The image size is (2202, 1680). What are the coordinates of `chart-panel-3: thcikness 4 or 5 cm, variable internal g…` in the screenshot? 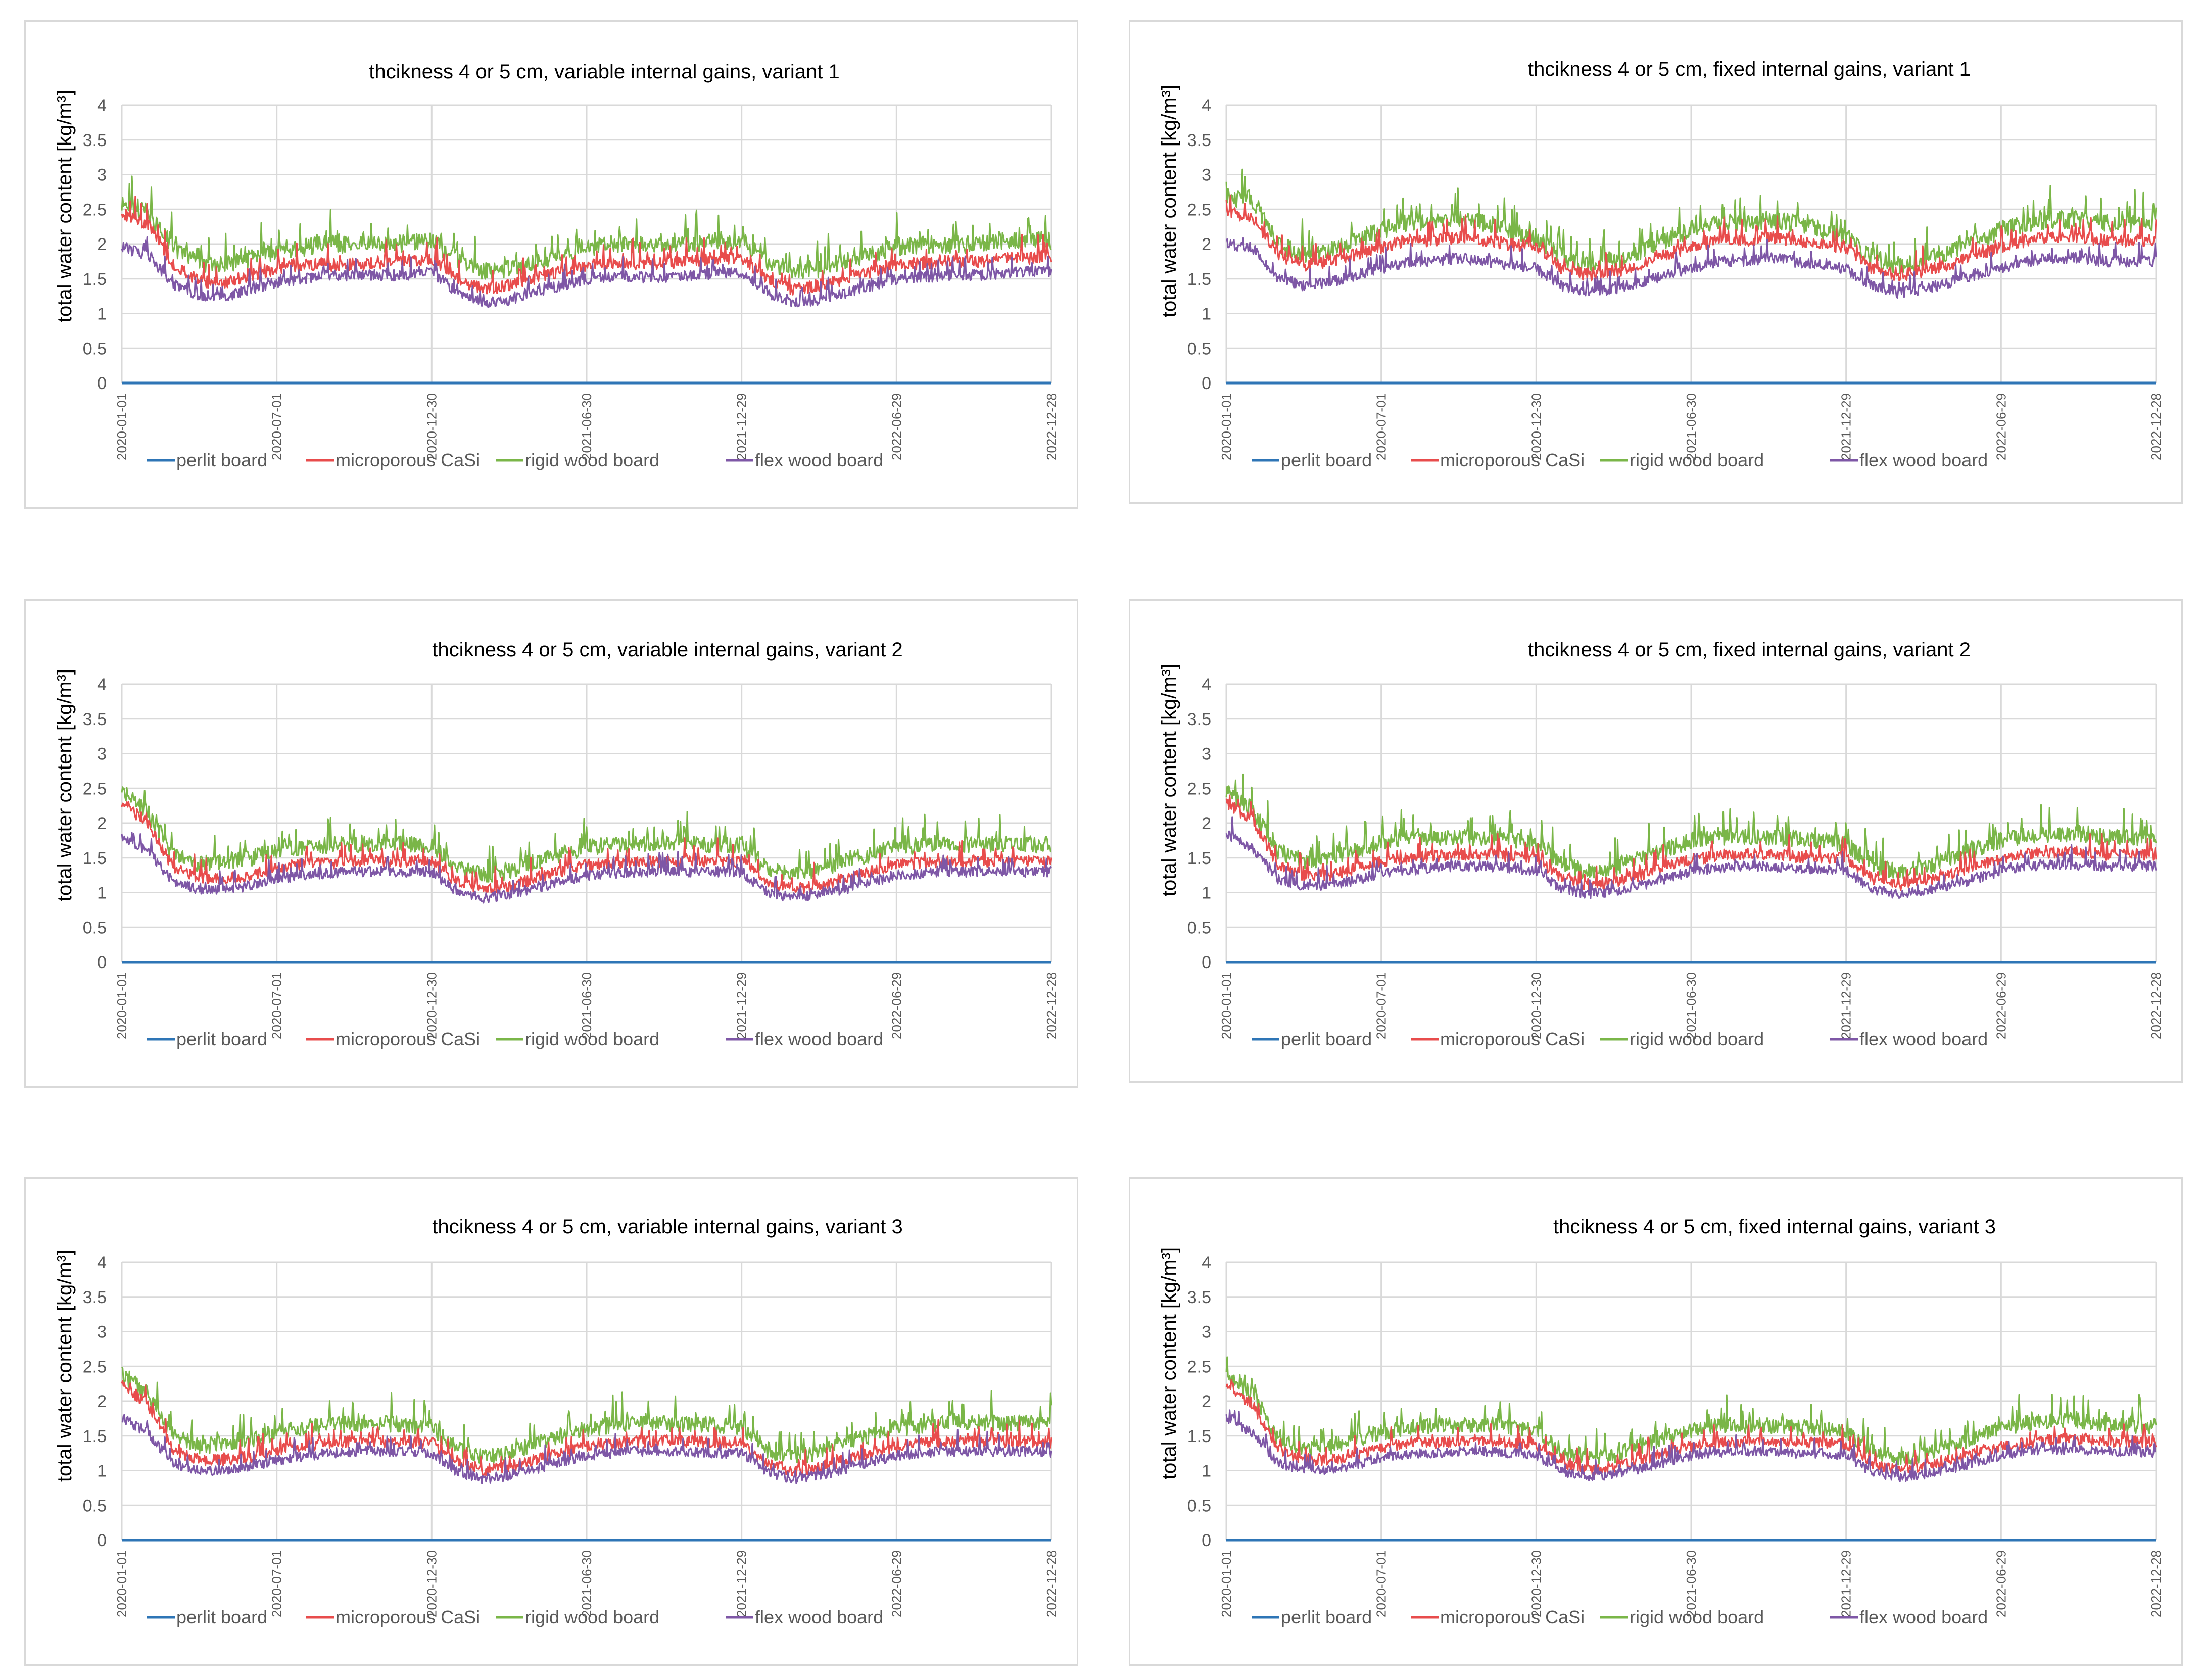 It's located at (551, 844).